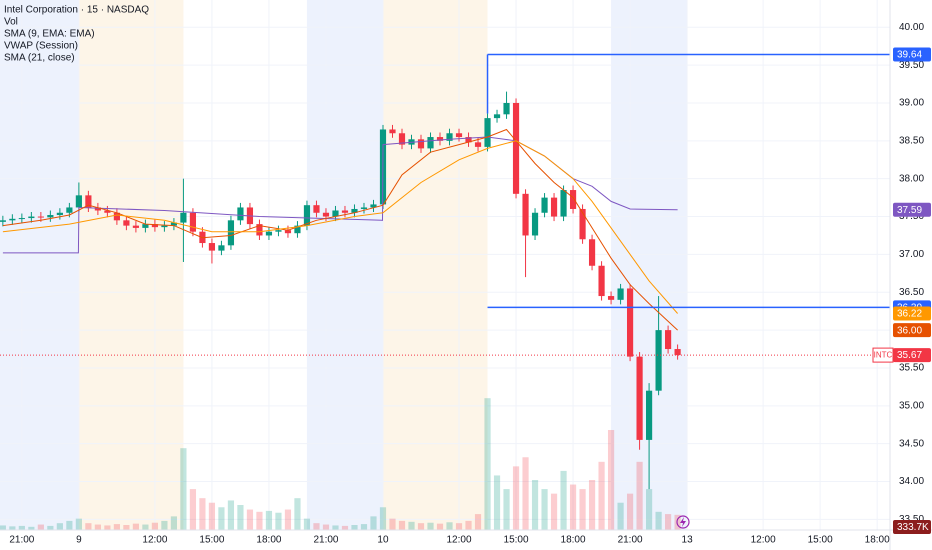  Describe the element at coordinates (41, 46) in the screenshot. I see `legend-entry: VWAP (Session)` at that location.